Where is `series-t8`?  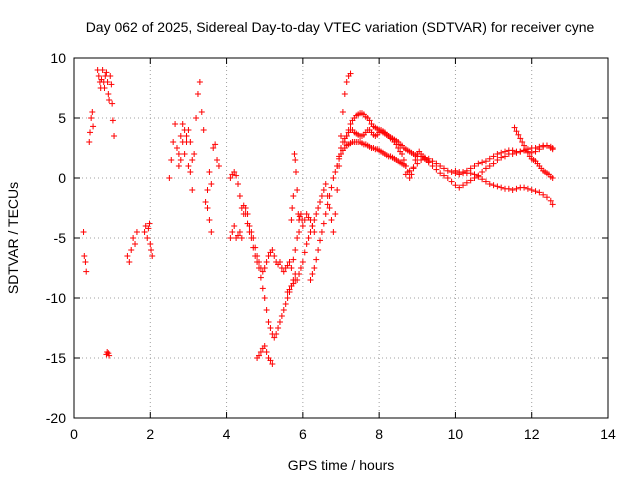
series-t8 is located at coordinates (213, 188).